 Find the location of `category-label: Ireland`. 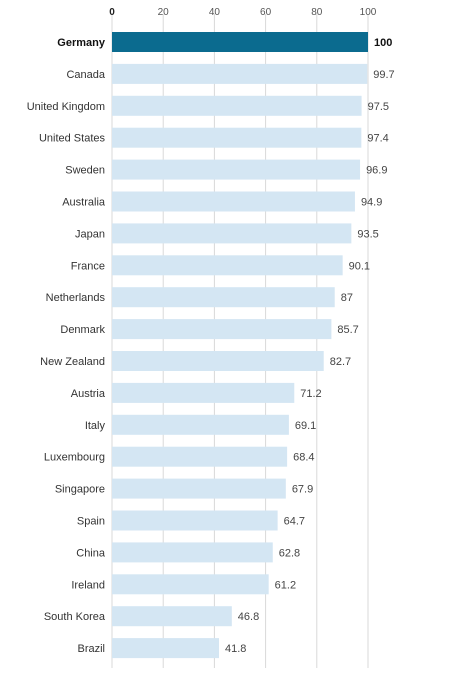

category-label: Ireland is located at coordinates (88, 585).